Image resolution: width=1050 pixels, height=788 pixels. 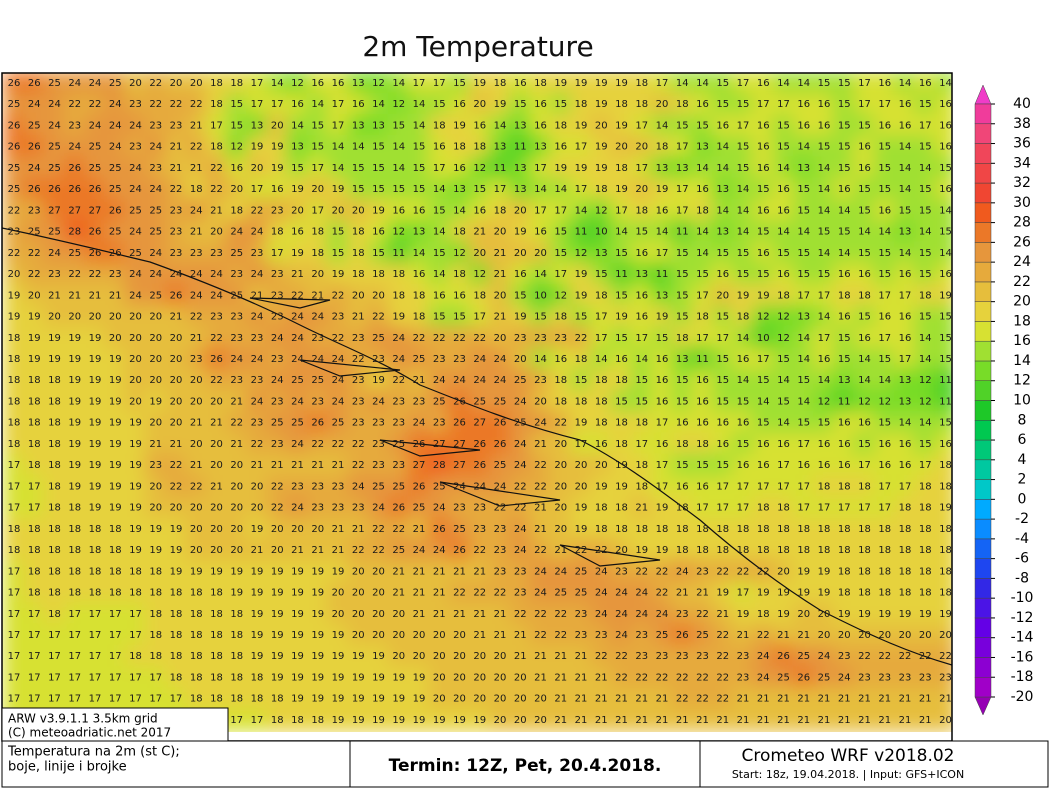 What do you see at coordinates (500, 423) in the screenshot?
I see `cell-value: 26` at bounding box center [500, 423].